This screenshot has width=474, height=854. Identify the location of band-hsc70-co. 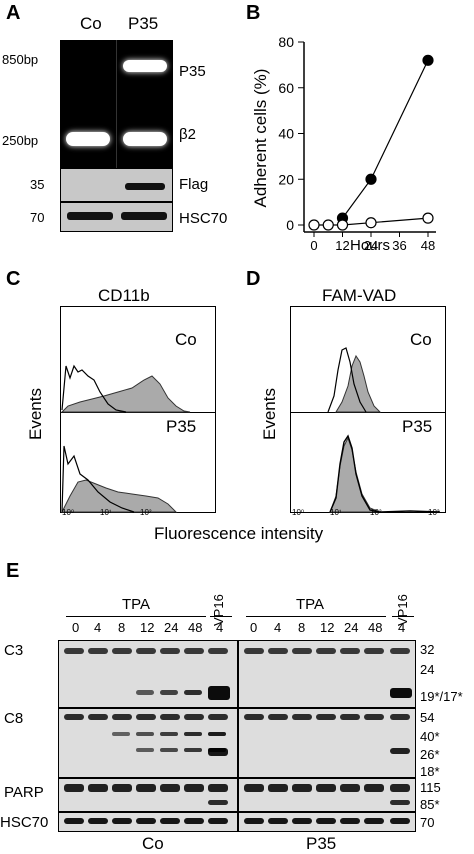
(90, 216).